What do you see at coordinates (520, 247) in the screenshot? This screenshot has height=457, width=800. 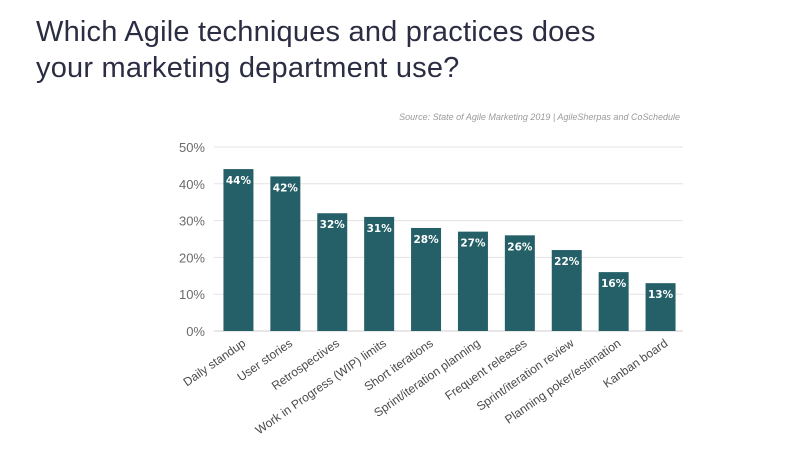 I see `data-label: 26%` at bounding box center [520, 247].